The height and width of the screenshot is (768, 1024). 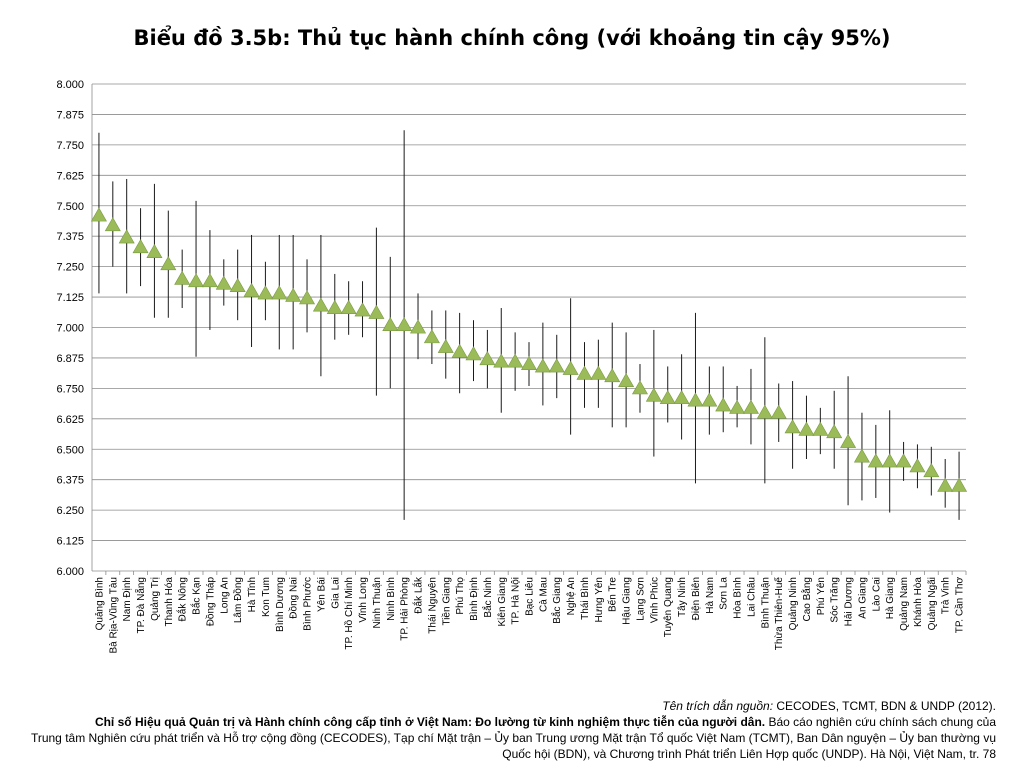 What do you see at coordinates (779, 614) in the screenshot?
I see `x-tick-label: Thừa Thiên-Huế` at bounding box center [779, 614].